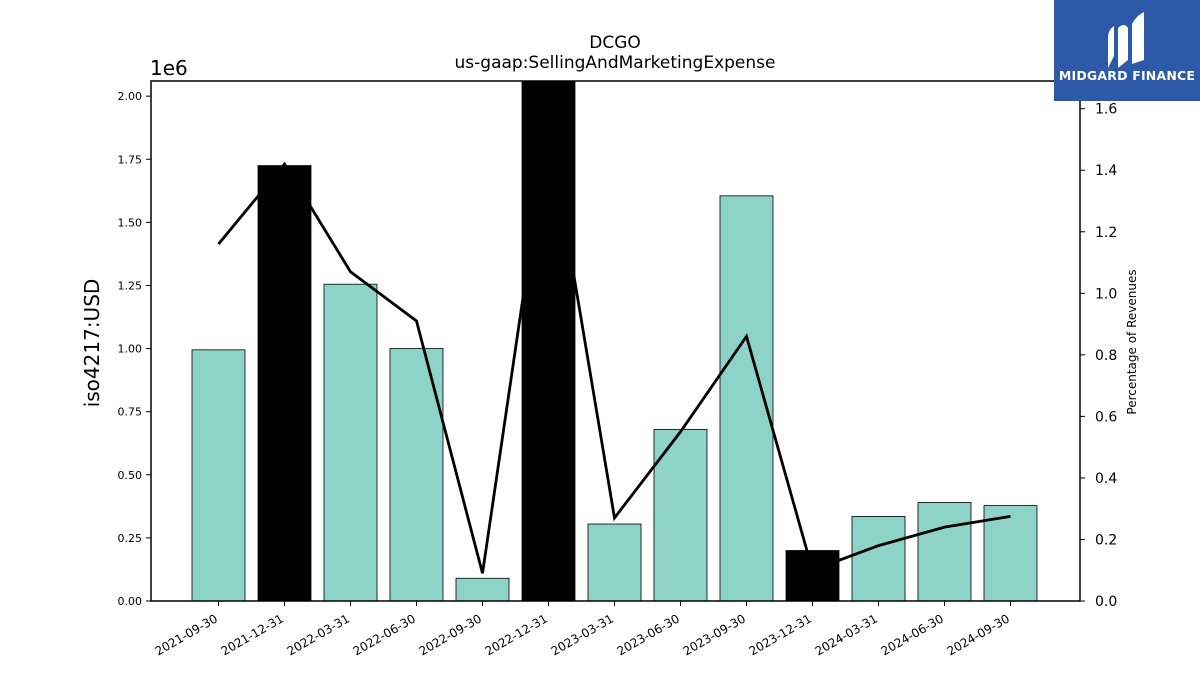 This screenshot has height=675, width=1200. Describe the element at coordinates (130, 349) in the screenshot. I see `y-tick-label: 1.00` at that location.